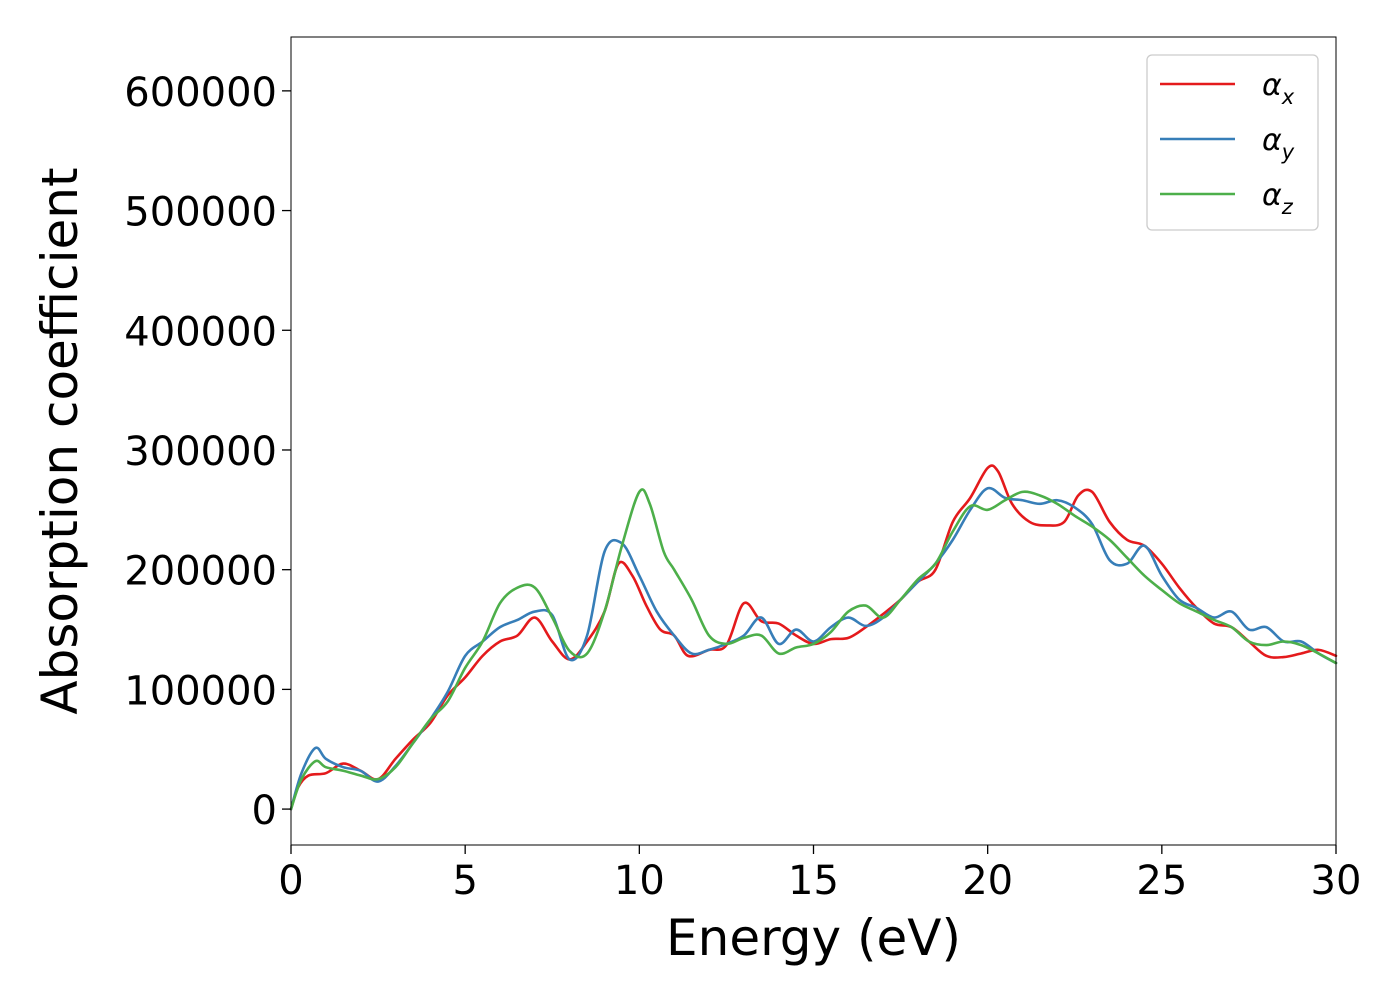 Image resolution: width=1400 pixels, height=1000 pixels. Describe the element at coordinates (264, 811) in the screenshot. I see `y-tick-label: 0` at that location.